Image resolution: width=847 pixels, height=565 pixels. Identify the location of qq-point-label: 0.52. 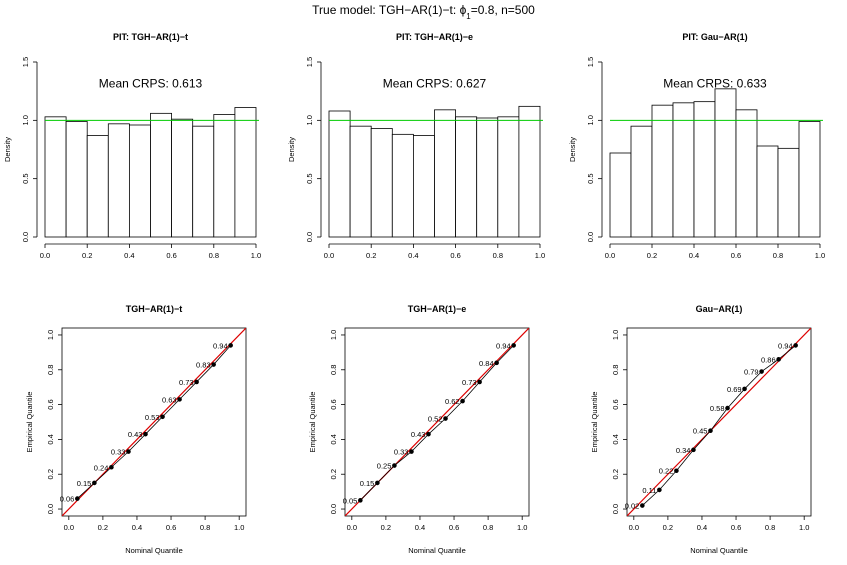
(435, 419).